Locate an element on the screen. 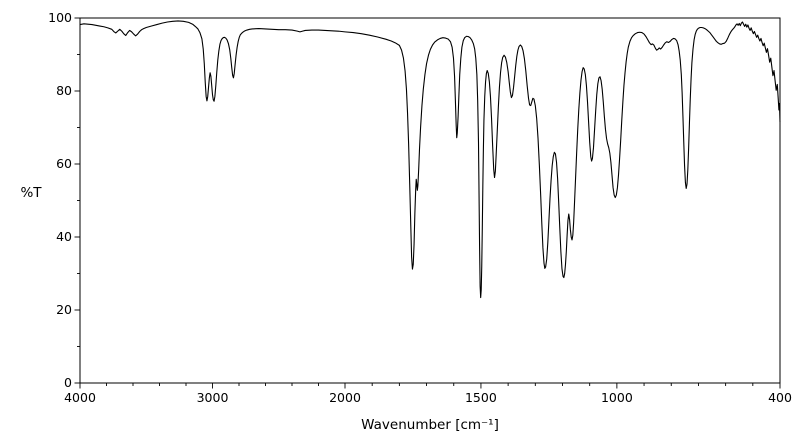  y-tick-label: 100 is located at coordinates (60, 17).